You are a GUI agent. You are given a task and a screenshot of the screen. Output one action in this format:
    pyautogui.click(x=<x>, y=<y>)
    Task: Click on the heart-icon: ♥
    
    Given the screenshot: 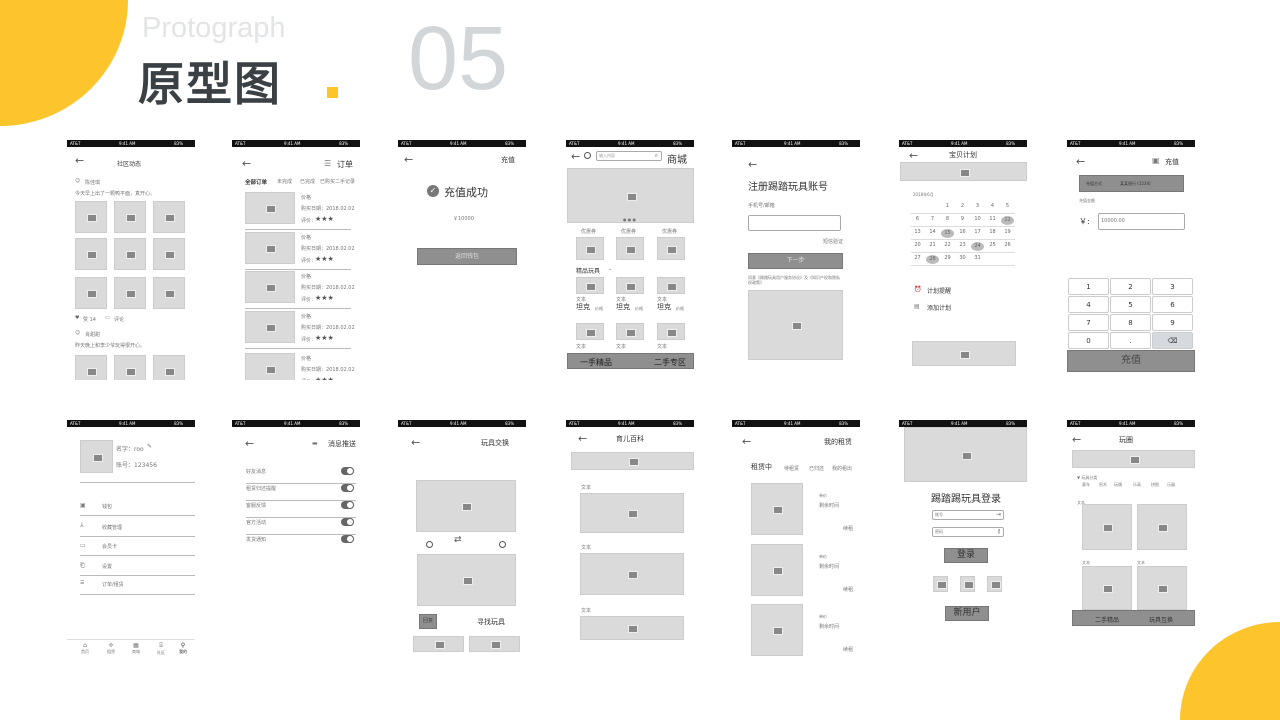 What is the action you would take?
    pyautogui.click(x=77, y=318)
    